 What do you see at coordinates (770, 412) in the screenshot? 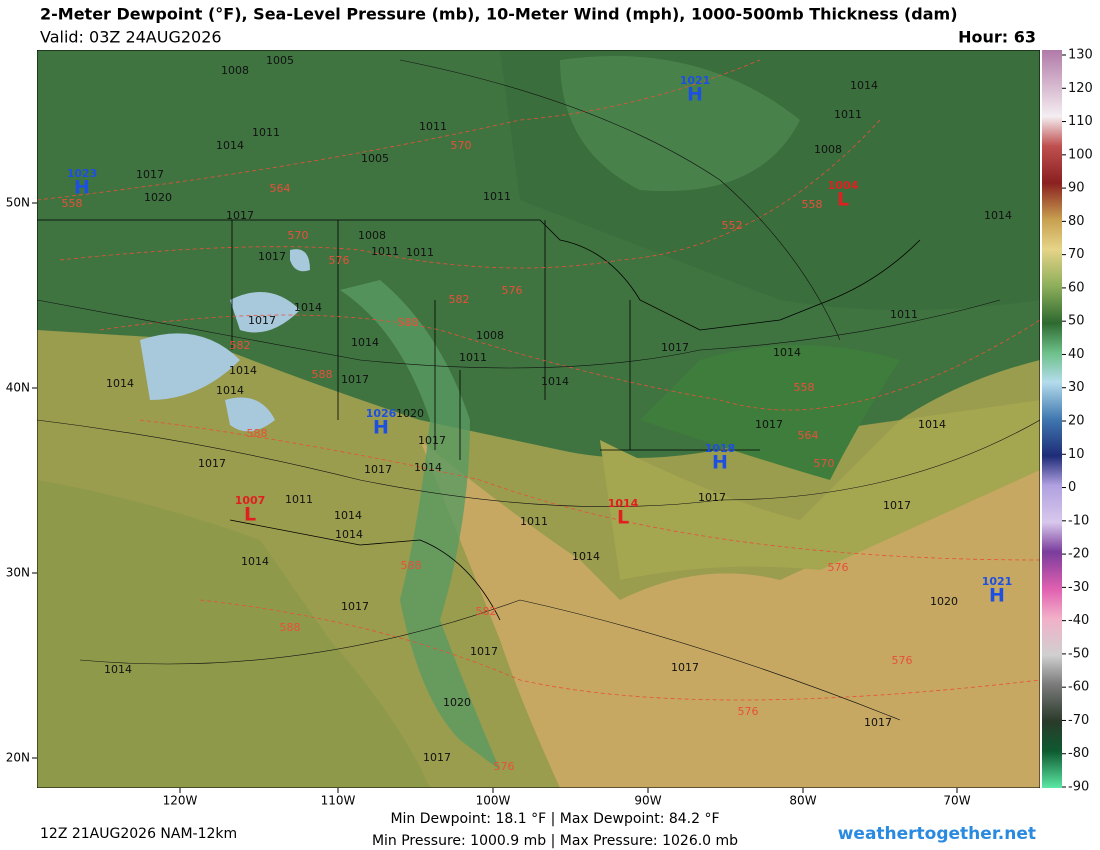
I see `appalachian-green` at bounding box center [770, 412].